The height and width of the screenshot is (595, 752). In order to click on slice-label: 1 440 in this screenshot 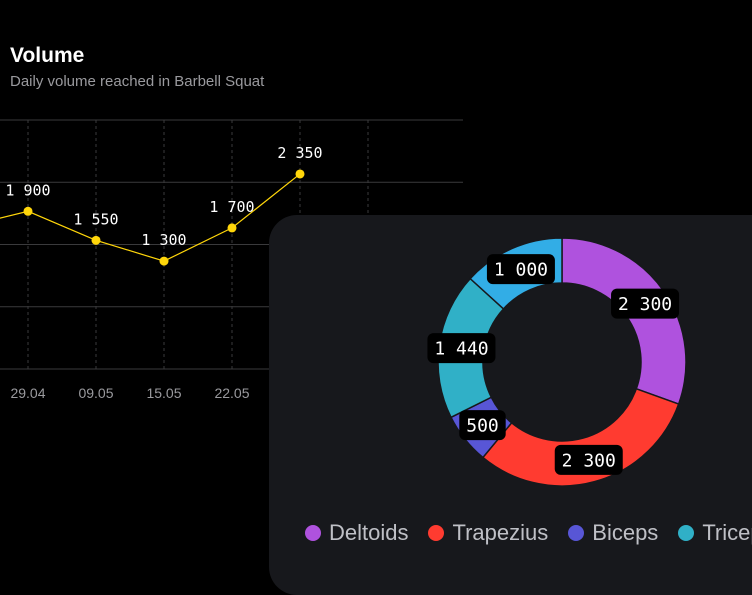, I will do `click(461, 348)`.